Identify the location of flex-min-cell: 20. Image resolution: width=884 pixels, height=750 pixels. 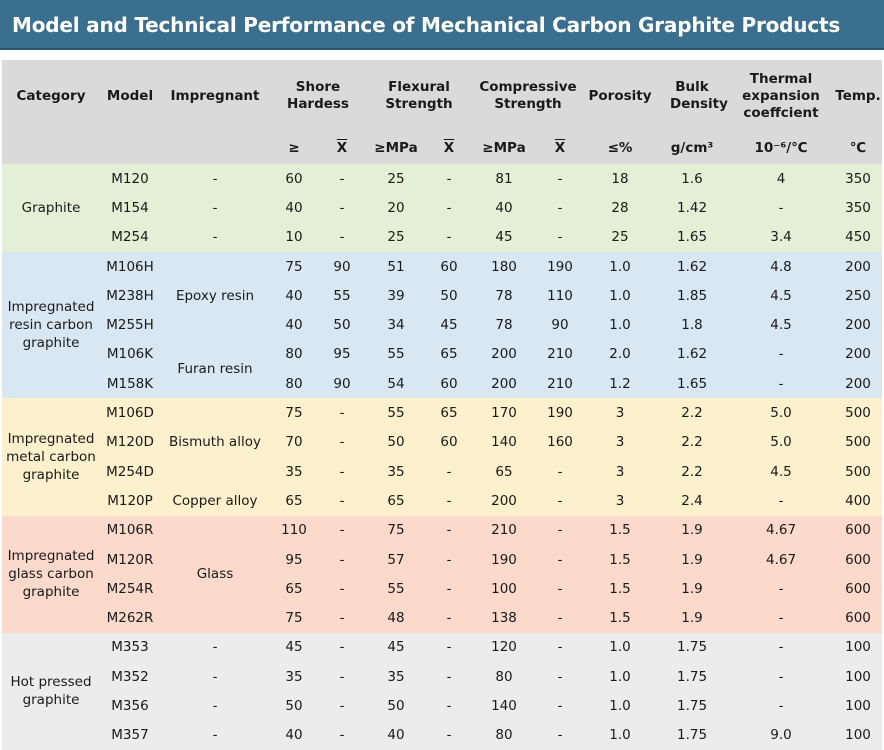
(396, 208).